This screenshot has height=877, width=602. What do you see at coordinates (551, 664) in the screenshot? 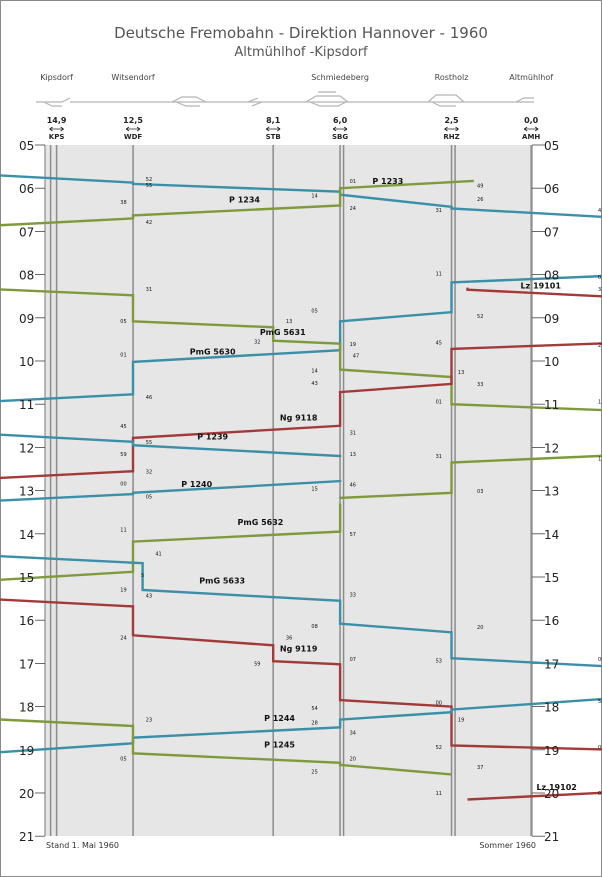
I see `hour-label-right-17: 17` at bounding box center [551, 664].